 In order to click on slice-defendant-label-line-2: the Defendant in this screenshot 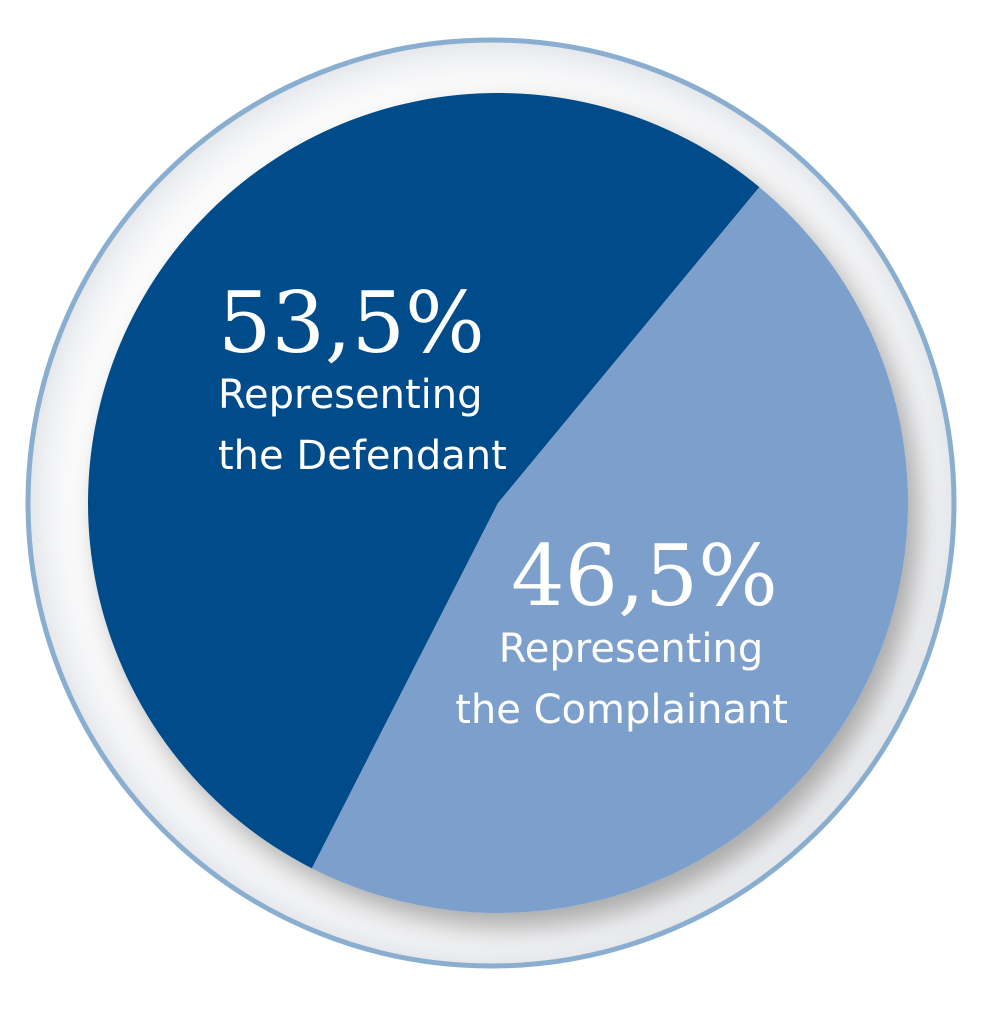, I will do `click(362, 456)`.